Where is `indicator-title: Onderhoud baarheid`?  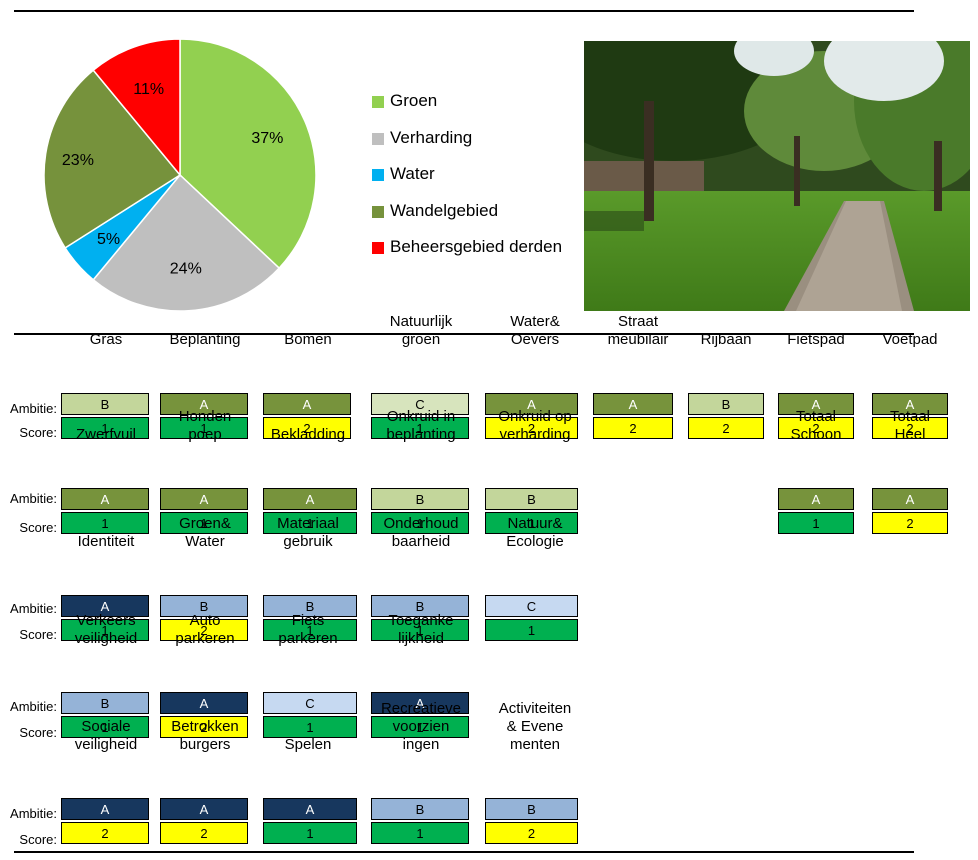
indicator-title: Onderhoud baarheid is located at coordinates (421, 532).